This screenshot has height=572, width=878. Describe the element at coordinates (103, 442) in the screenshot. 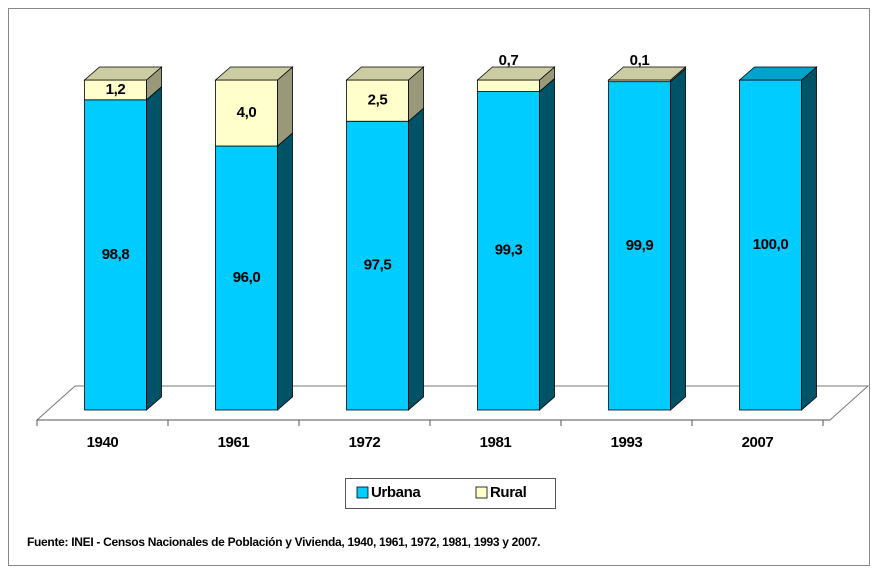

I see `x-tick-label: 1940` at that location.